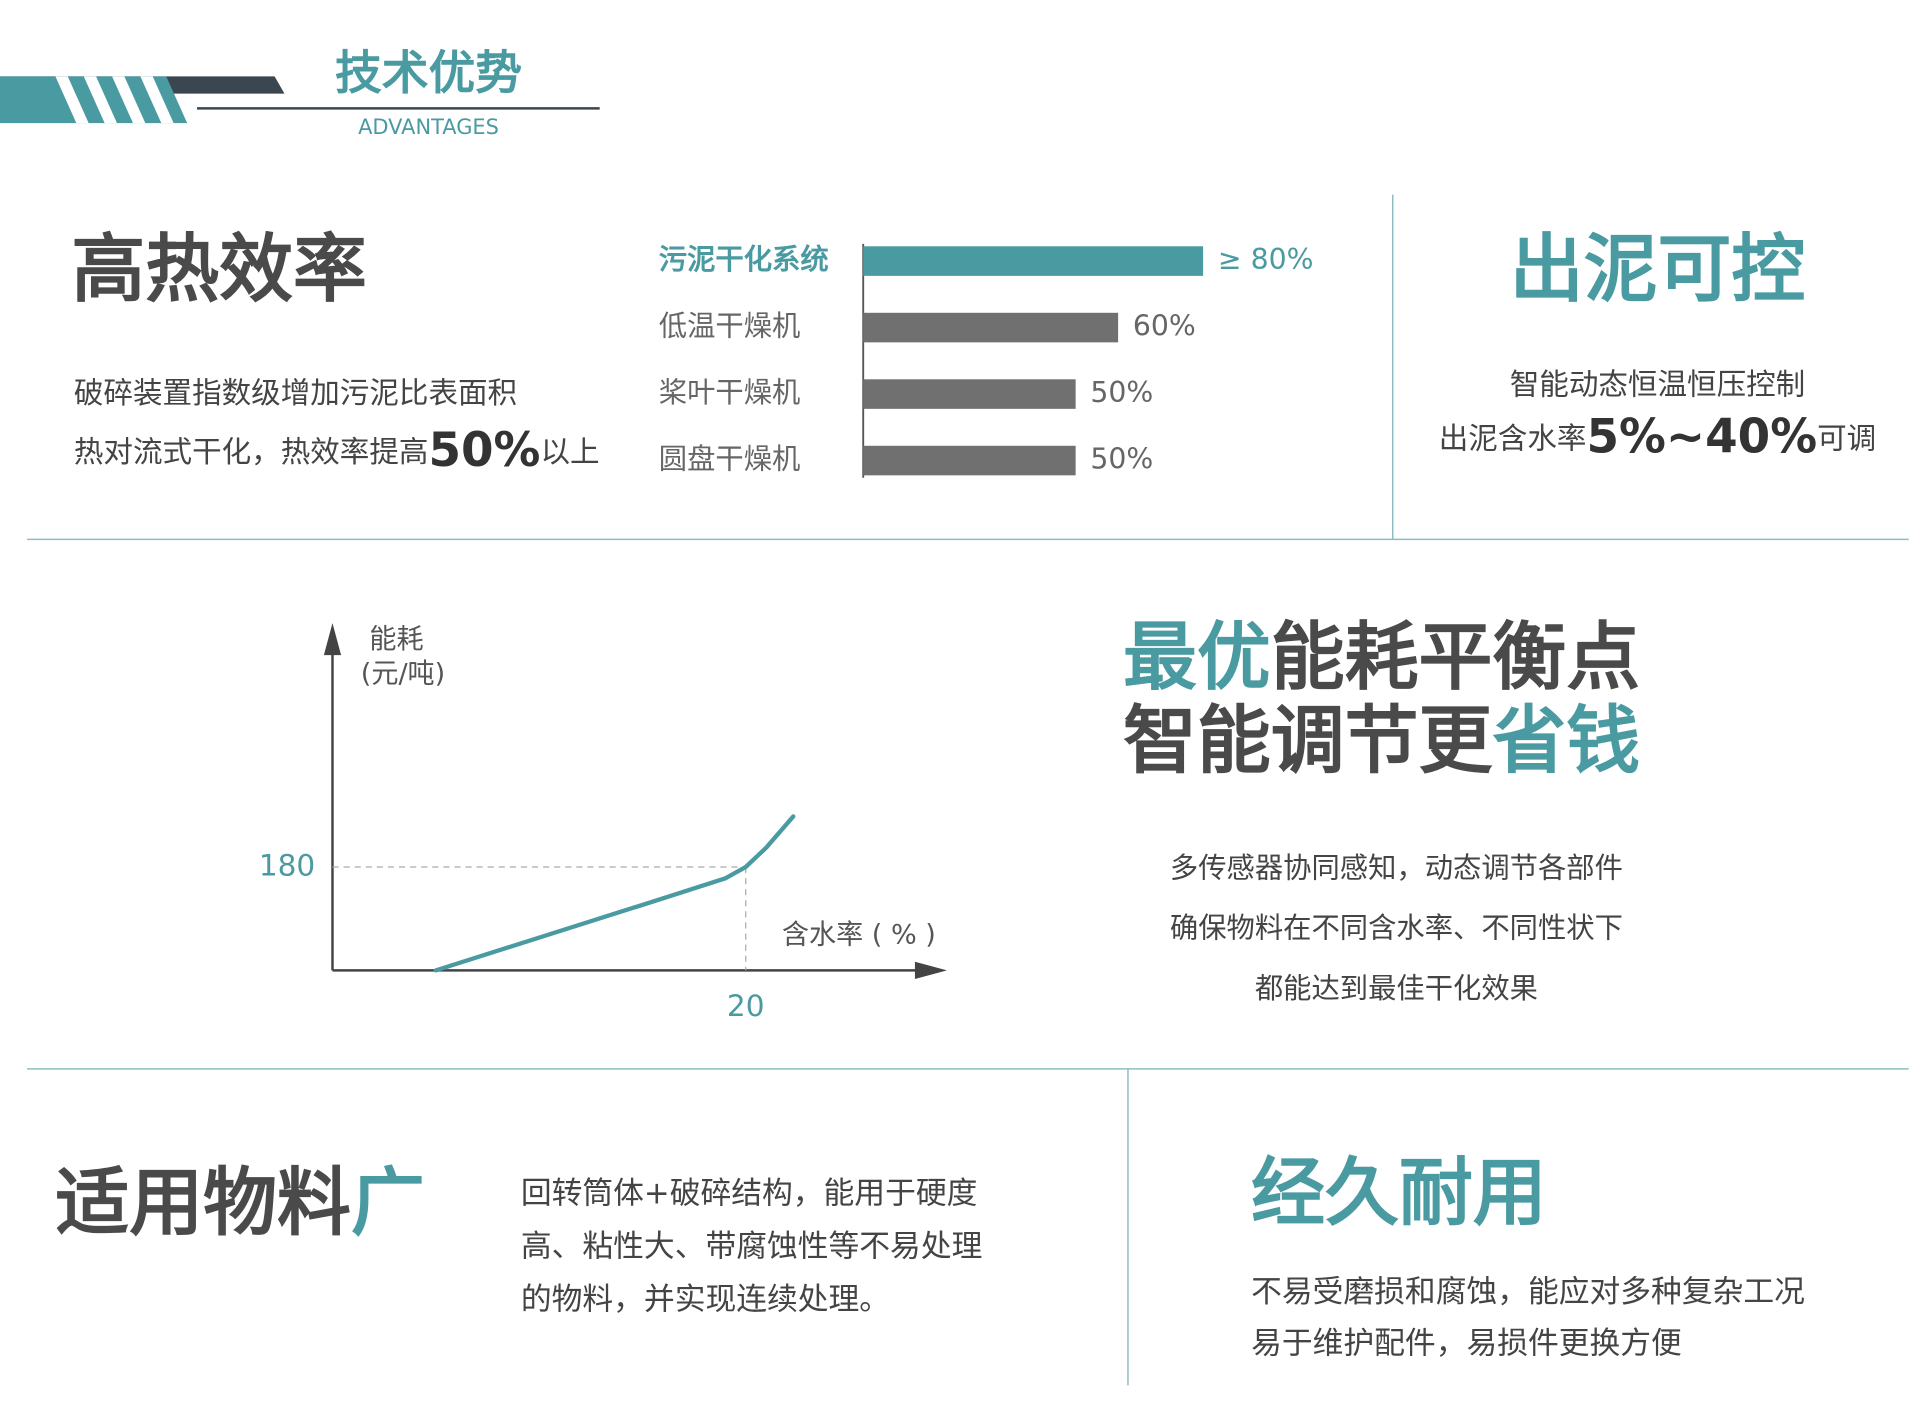 This screenshot has height=1410, width=1921. What do you see at coordinates (1566, 741) in the screenshot?
I see `title-part: 省钱` at bounding box center [1566, 741].